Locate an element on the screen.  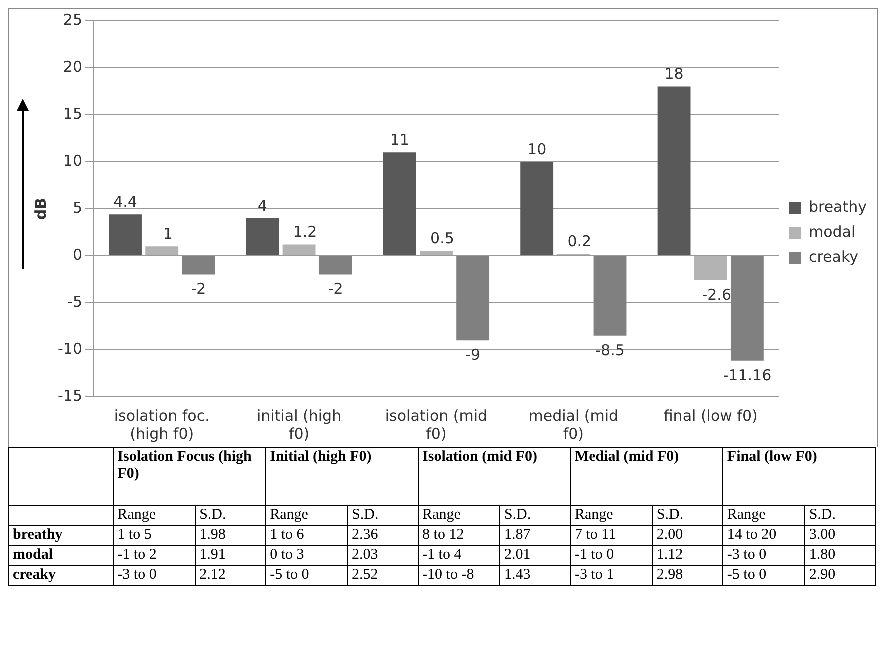
y-tick-label: 10 is located at coordinates (72, 161).